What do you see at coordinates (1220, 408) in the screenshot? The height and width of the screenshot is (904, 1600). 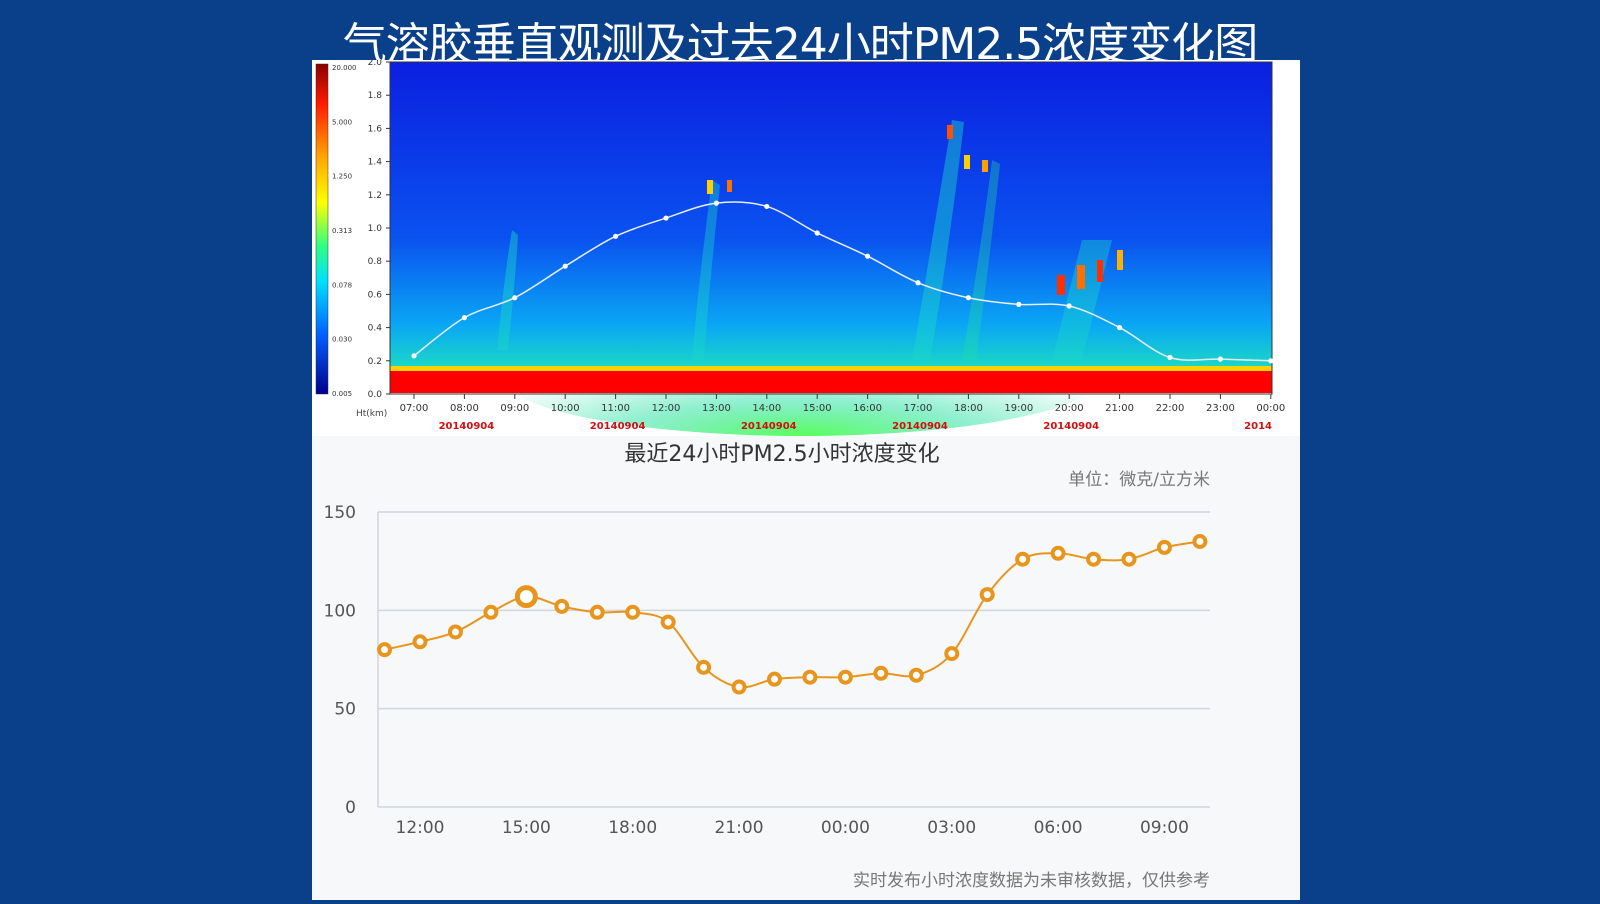 I see `heatmap-x-tick-label: 23:00` at bounding box center [1220, 408].